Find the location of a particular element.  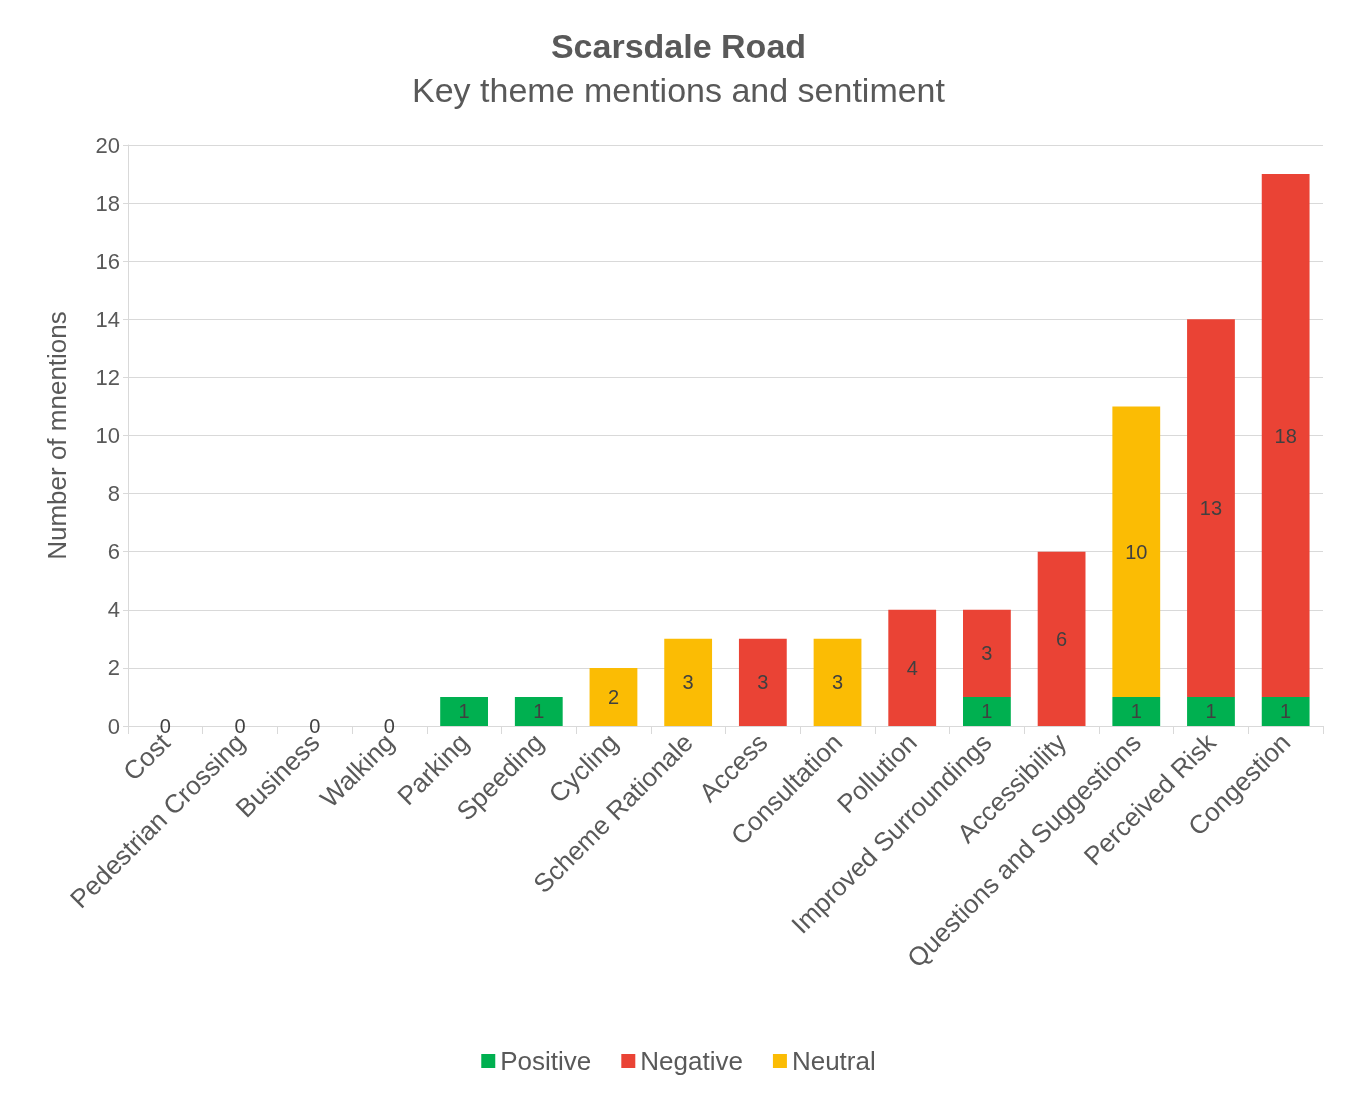

y-tick-label: 6 is located at coordinates (113, 552).